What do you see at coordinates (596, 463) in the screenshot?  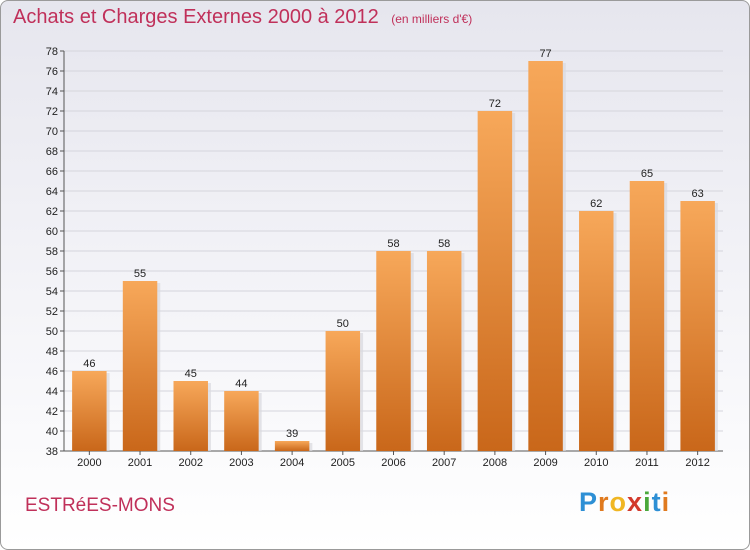 I see `x-tick-label: 2010` at bounding box center [596, 463].